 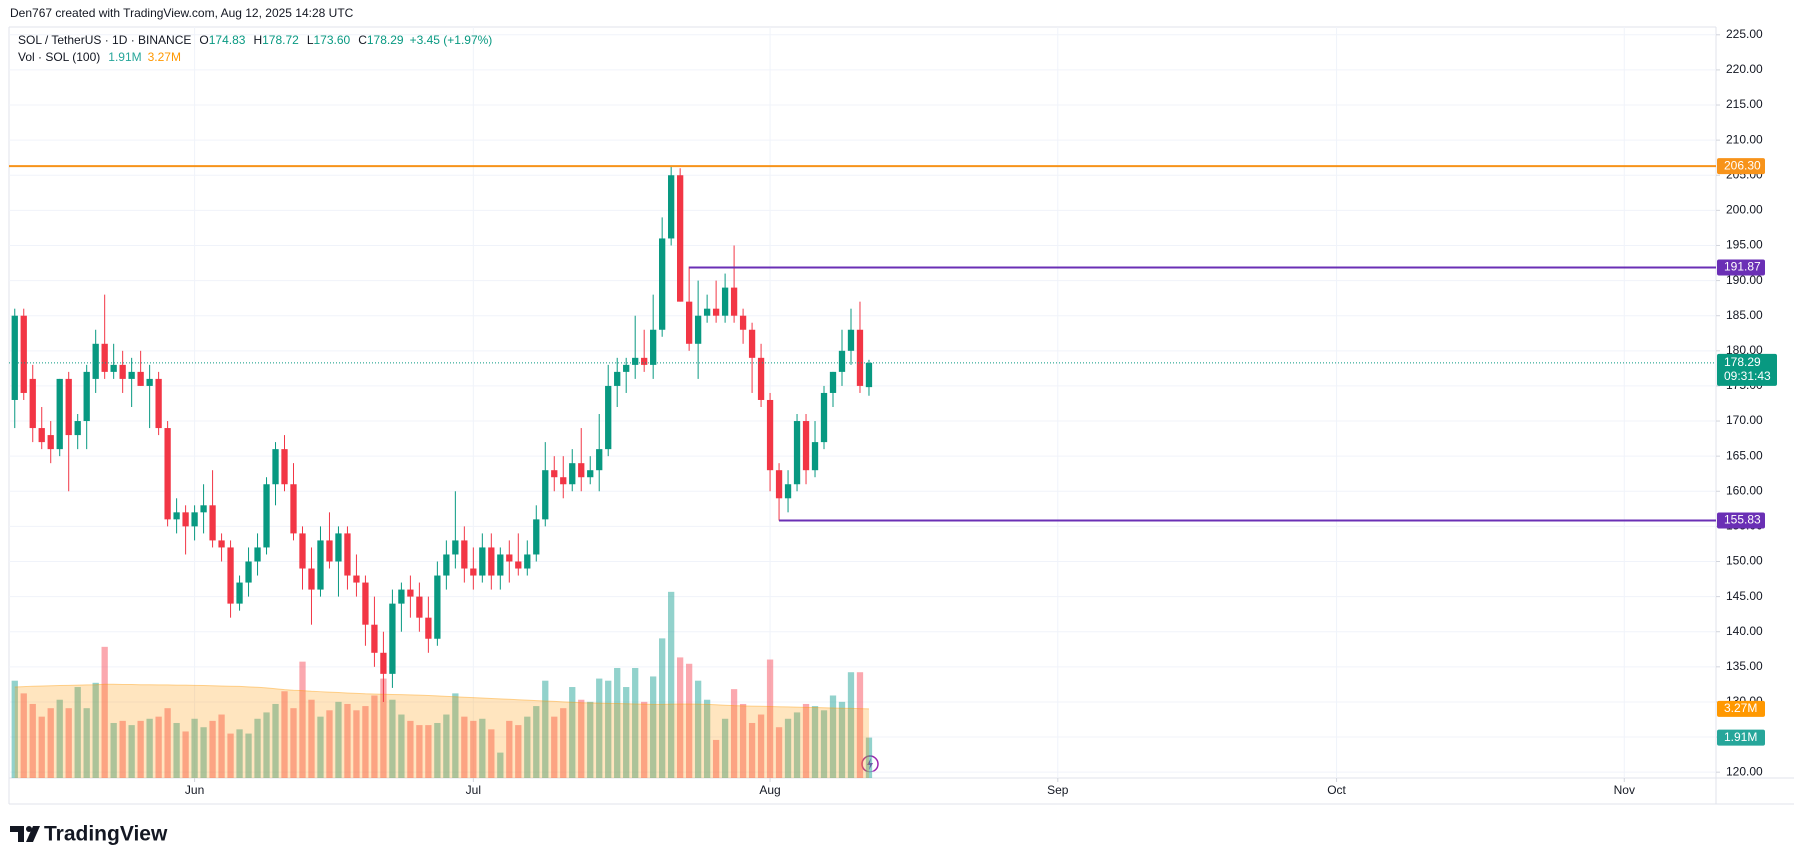 I want to click on level-label: 206.30, so click(x=1742, y=165).